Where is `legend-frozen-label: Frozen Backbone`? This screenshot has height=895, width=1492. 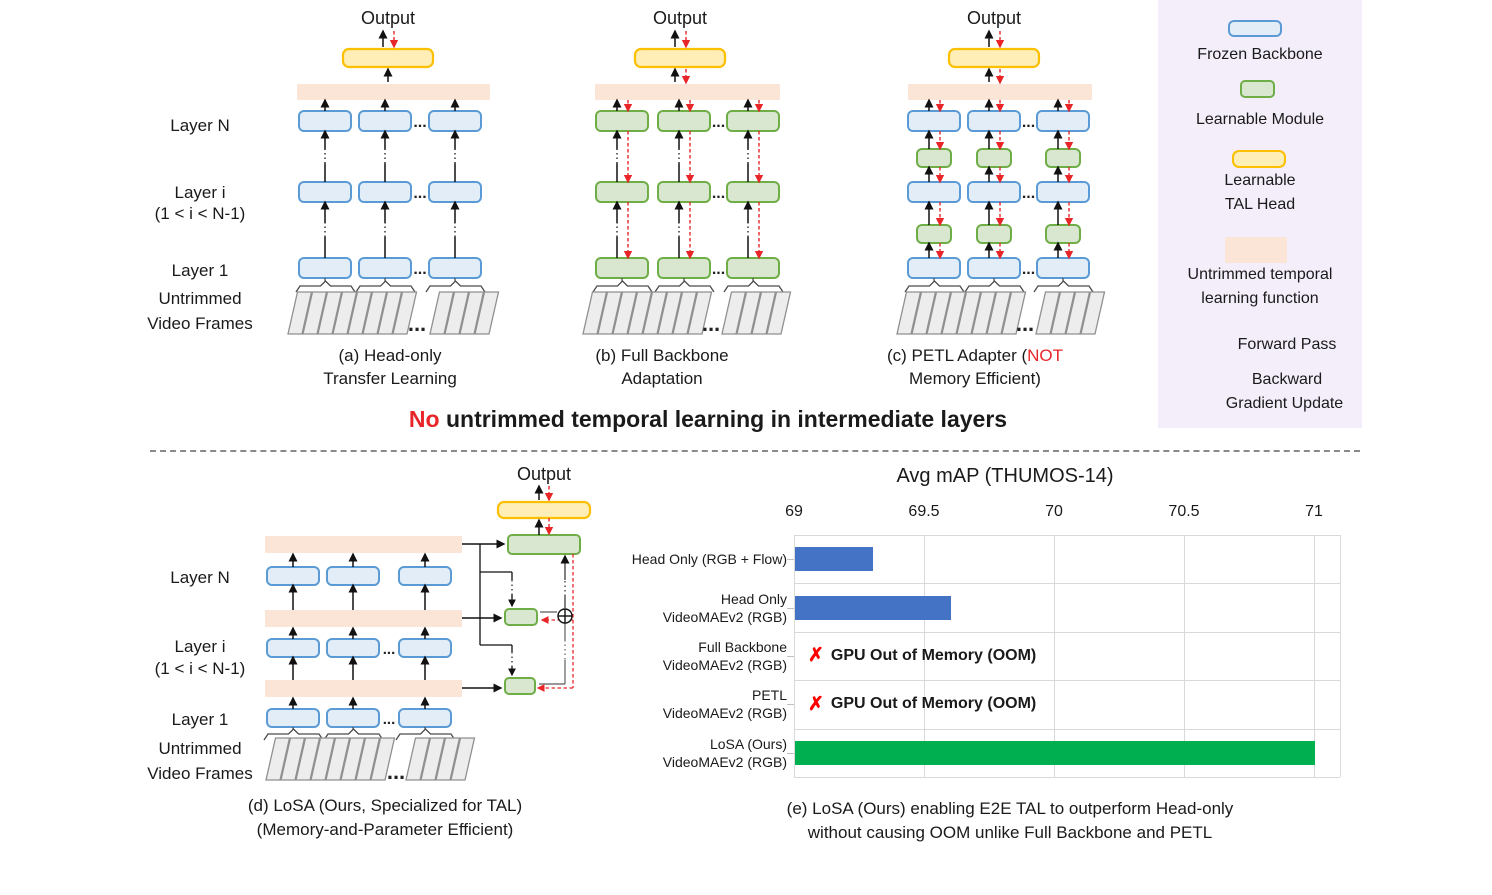
legend-frozen-label: Frozen Backbone is located at coordinates (1260, 54).